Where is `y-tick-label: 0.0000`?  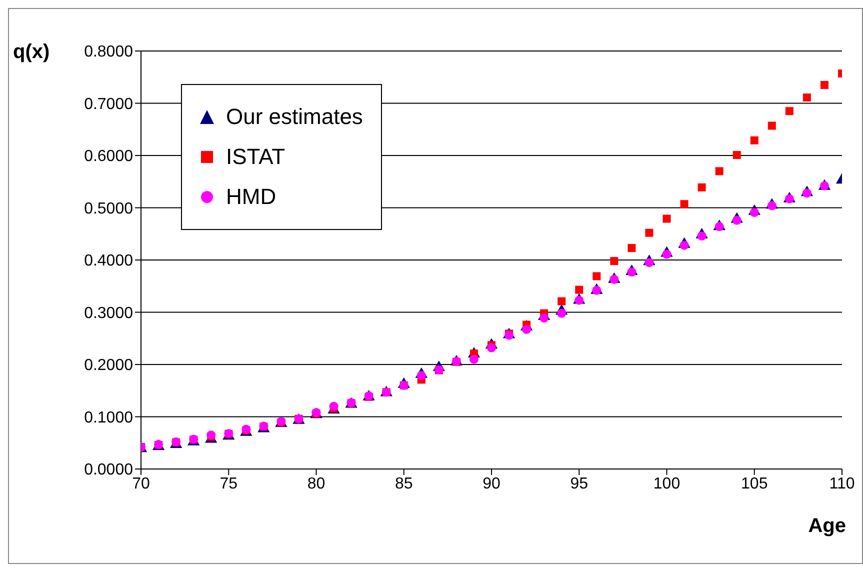
y-tick-label: 0.0000 is located at coordinates (109, 470).